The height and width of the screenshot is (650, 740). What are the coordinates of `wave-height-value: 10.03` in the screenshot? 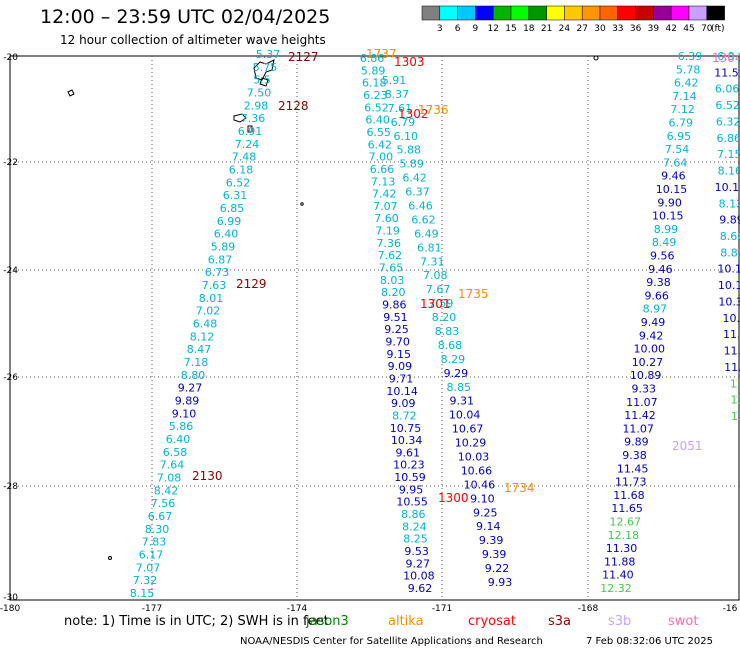 It's located at (474, 457).